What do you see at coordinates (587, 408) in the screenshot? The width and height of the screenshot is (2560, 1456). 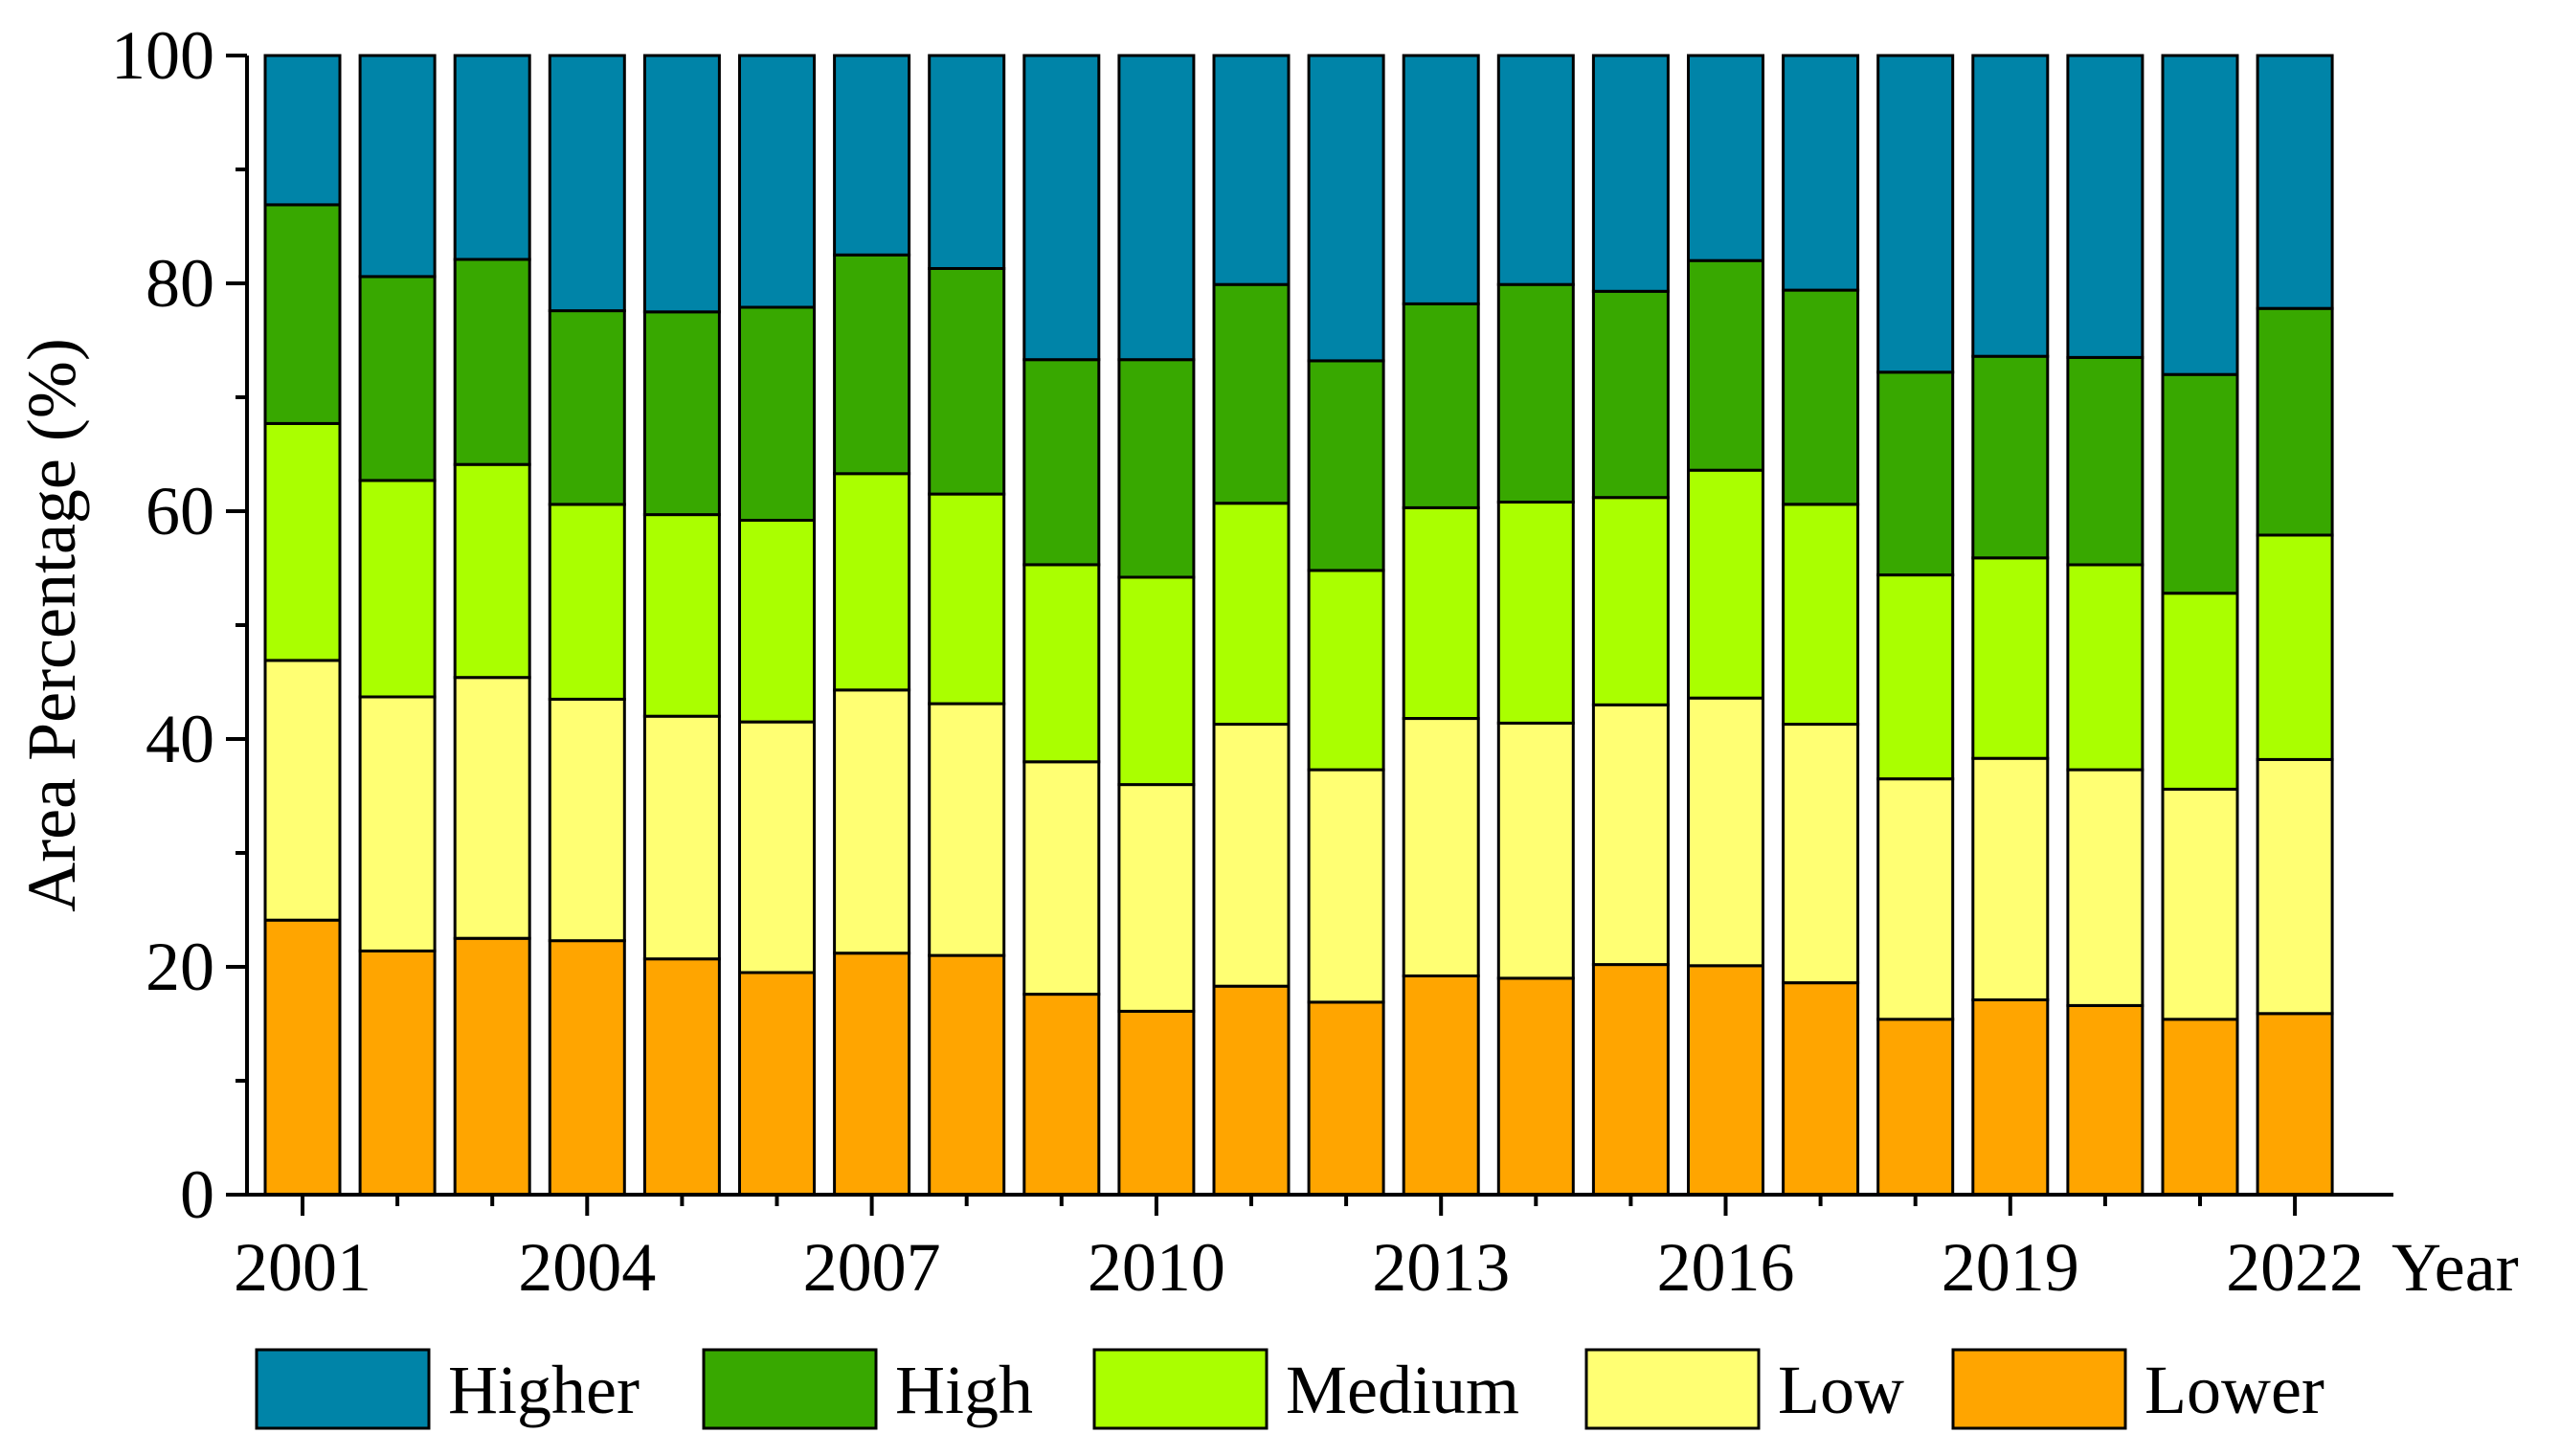 I see `bar-segment-high-2004` at bounding box center [587, 408].